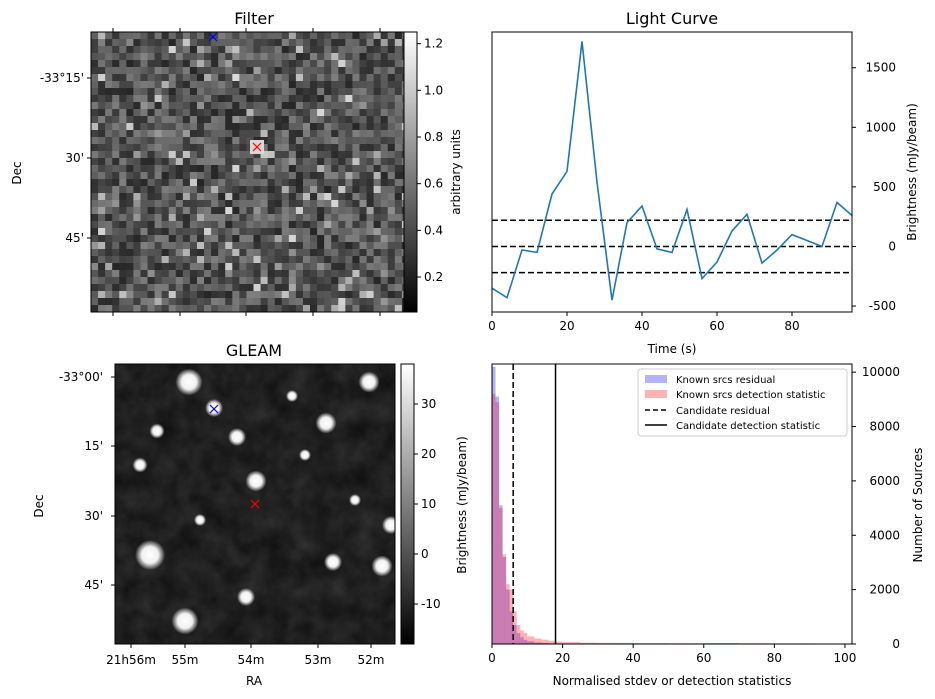 The height and width of the screenshot is (699, 935). I want to click on histogram-bar-detection, so click(538, 641).